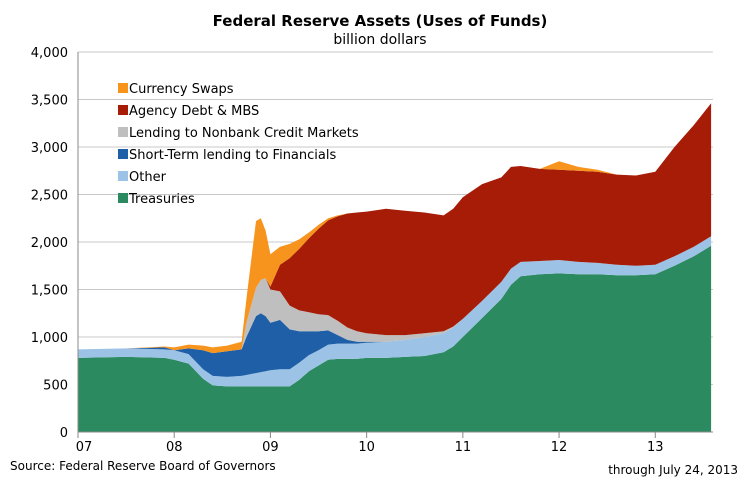 This screenshot has width=750, height=486. Describe the element at coordinates (463, 447) in the screenshot. I see `x-tick-label: 11` at that location.